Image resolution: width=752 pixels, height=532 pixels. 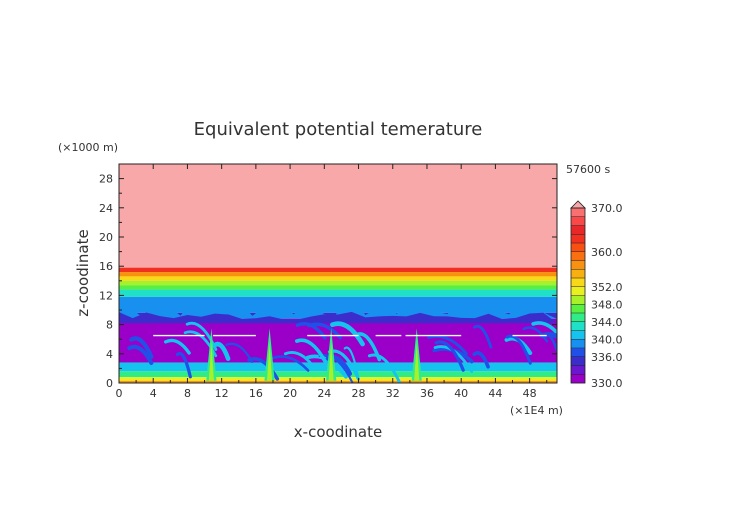 I want to click on x-tick-label: 28, so click(x=359, y=393).